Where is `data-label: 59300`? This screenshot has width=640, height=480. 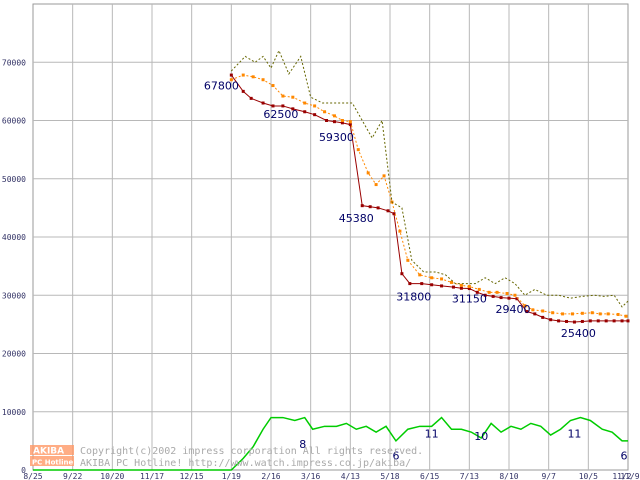 data-label: 59300 is located at coordinates (336, 137).